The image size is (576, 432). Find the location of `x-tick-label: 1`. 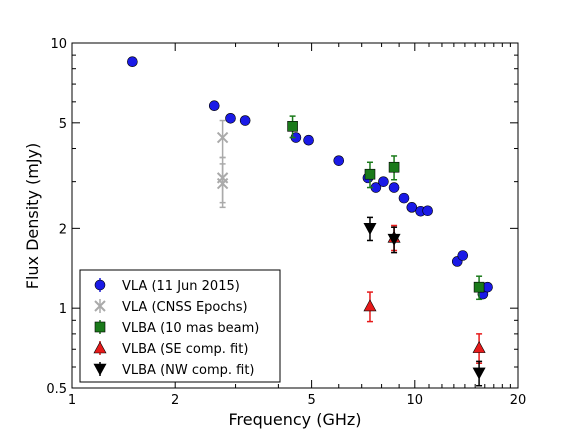

x-tick-label: 1 is located at coordinates (72, 400).